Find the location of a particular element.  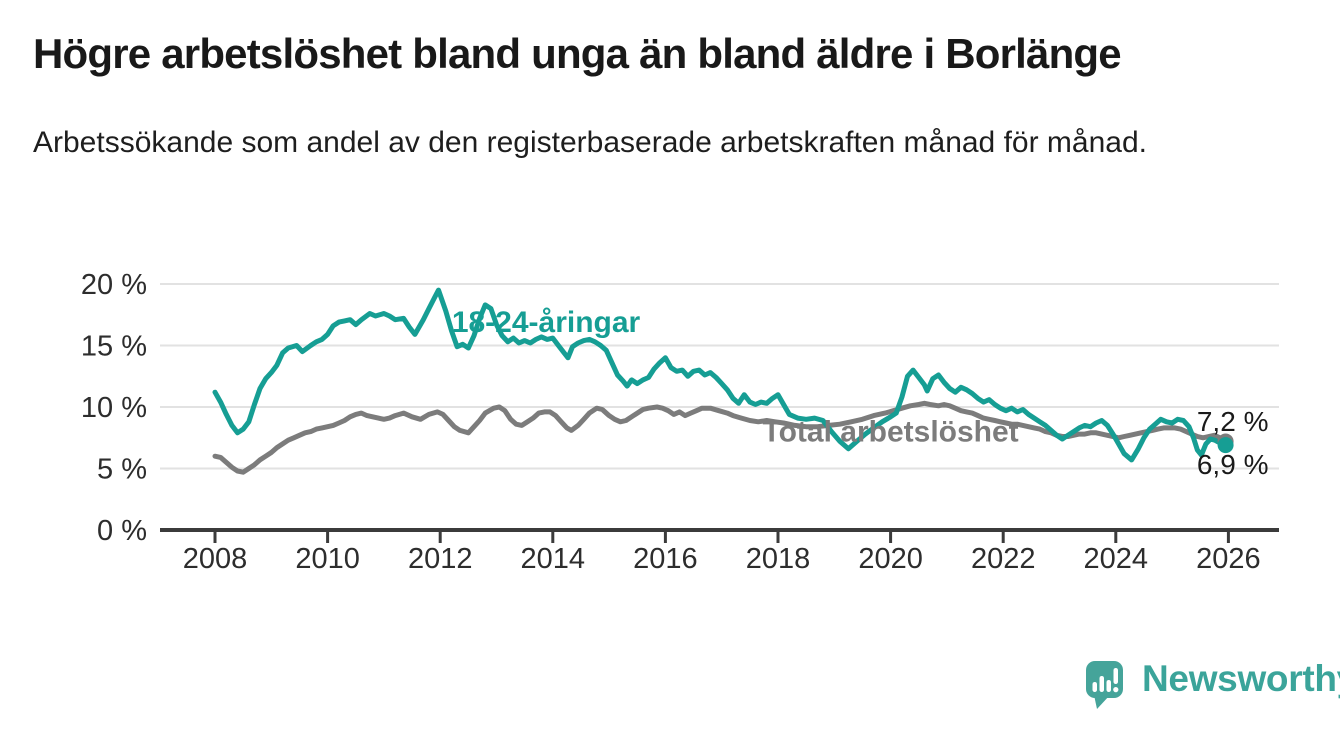

series-end-dot-youth is located at coordinates (1225, 445).